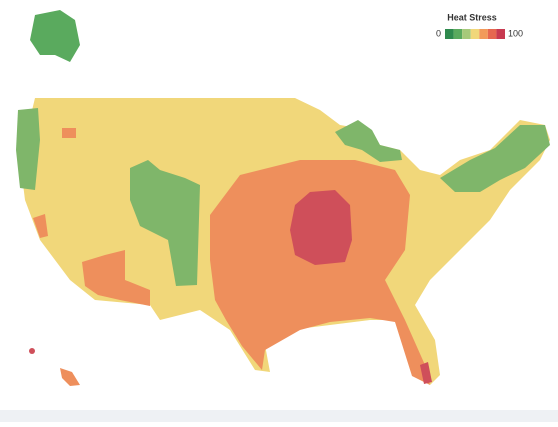  Describe the element at coordinates (32, 351) in the screenshot. I see `hawaii-island` at that location.